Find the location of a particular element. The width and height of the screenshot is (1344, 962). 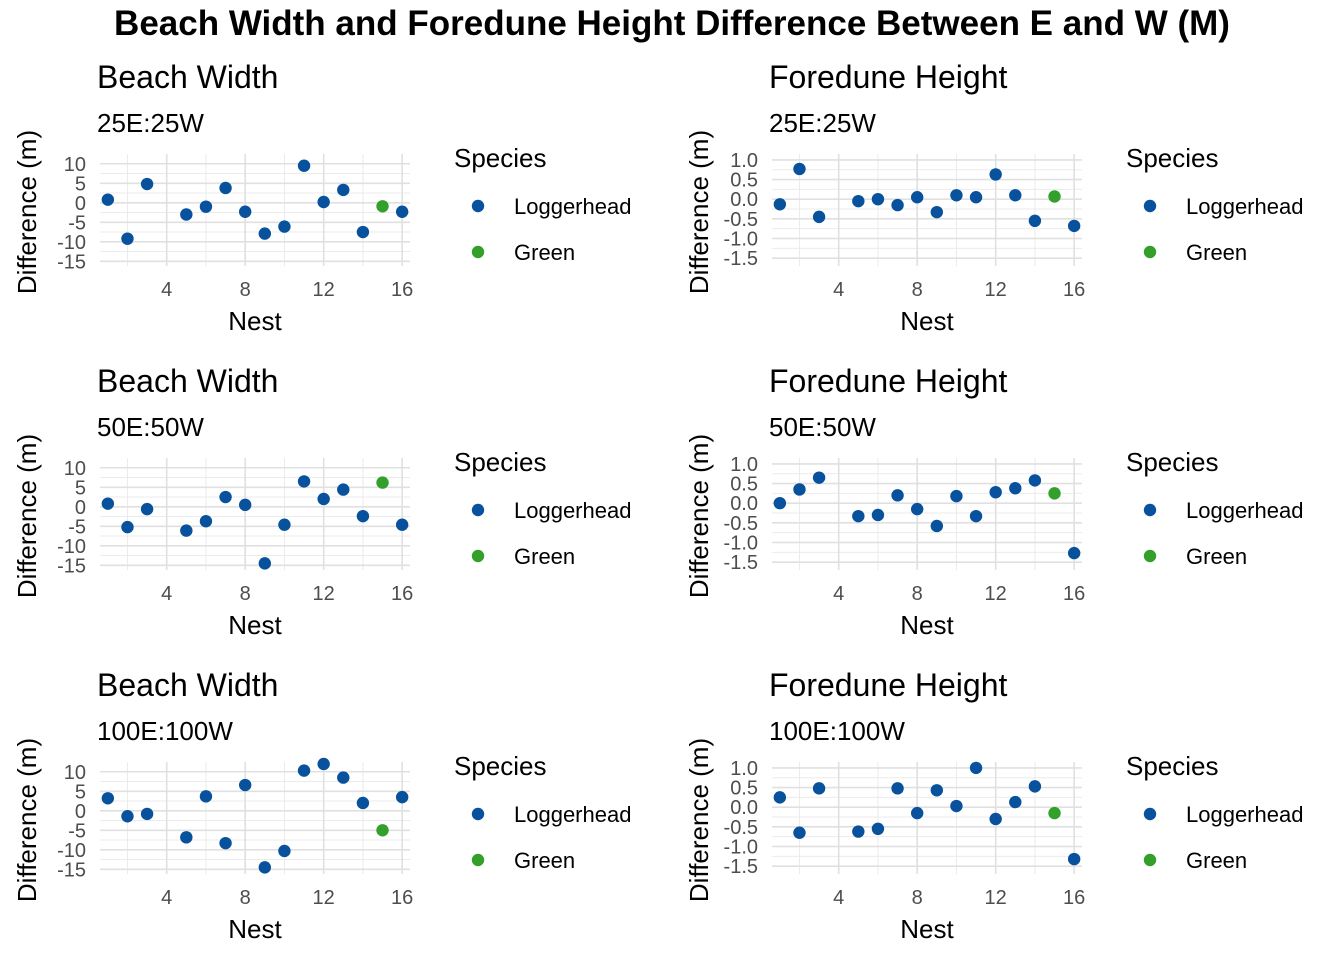

panel-title: Beach Width is located at coordinates (187, 381).